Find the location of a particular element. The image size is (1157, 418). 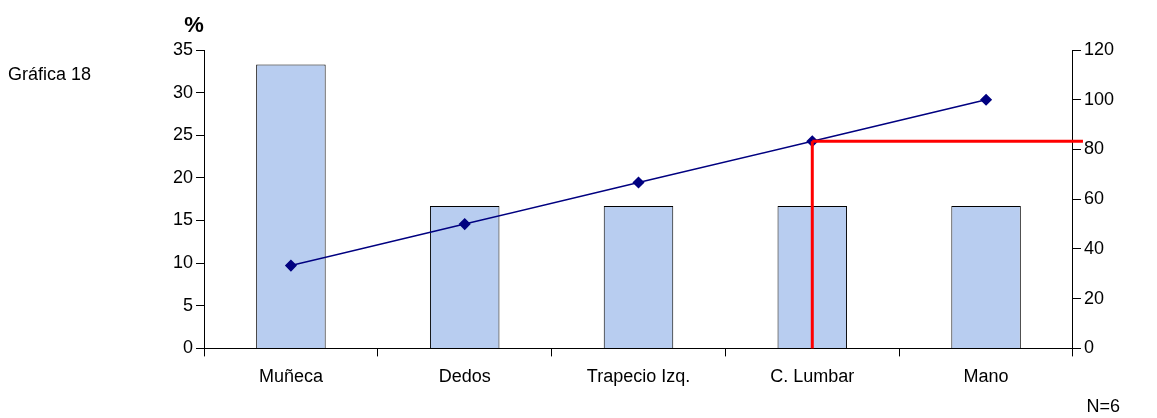

text: N=6 is located at coordinates (1103, 406).